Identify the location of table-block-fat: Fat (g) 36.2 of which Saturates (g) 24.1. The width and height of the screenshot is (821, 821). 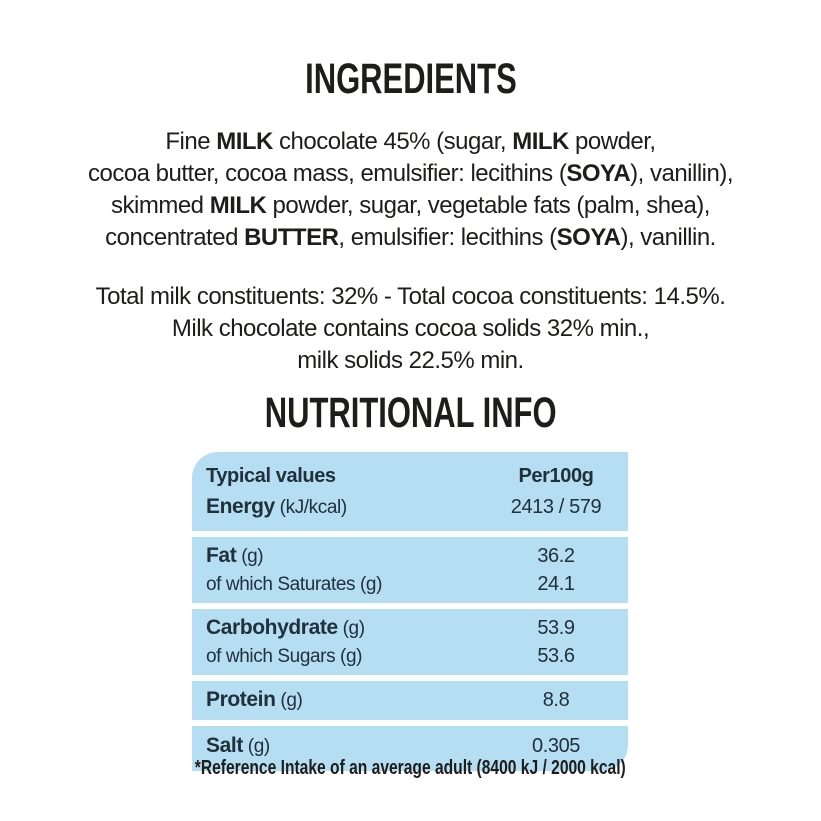
(410, 570).